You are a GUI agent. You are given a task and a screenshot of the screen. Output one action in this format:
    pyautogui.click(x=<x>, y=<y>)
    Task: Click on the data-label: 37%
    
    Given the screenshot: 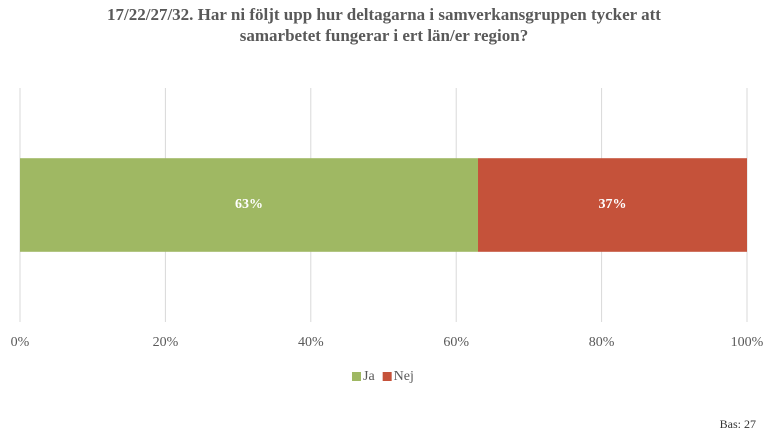 What is the action you would take?
    pyautogui.click(x=613, y=204)
    